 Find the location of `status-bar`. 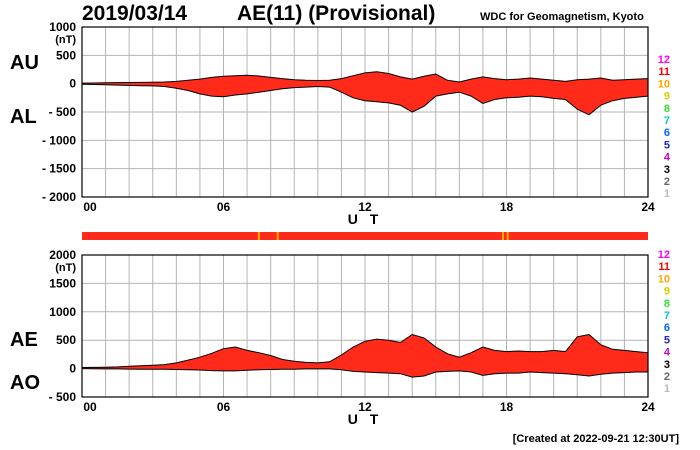

status-bar is located at coordinates (365, 236).